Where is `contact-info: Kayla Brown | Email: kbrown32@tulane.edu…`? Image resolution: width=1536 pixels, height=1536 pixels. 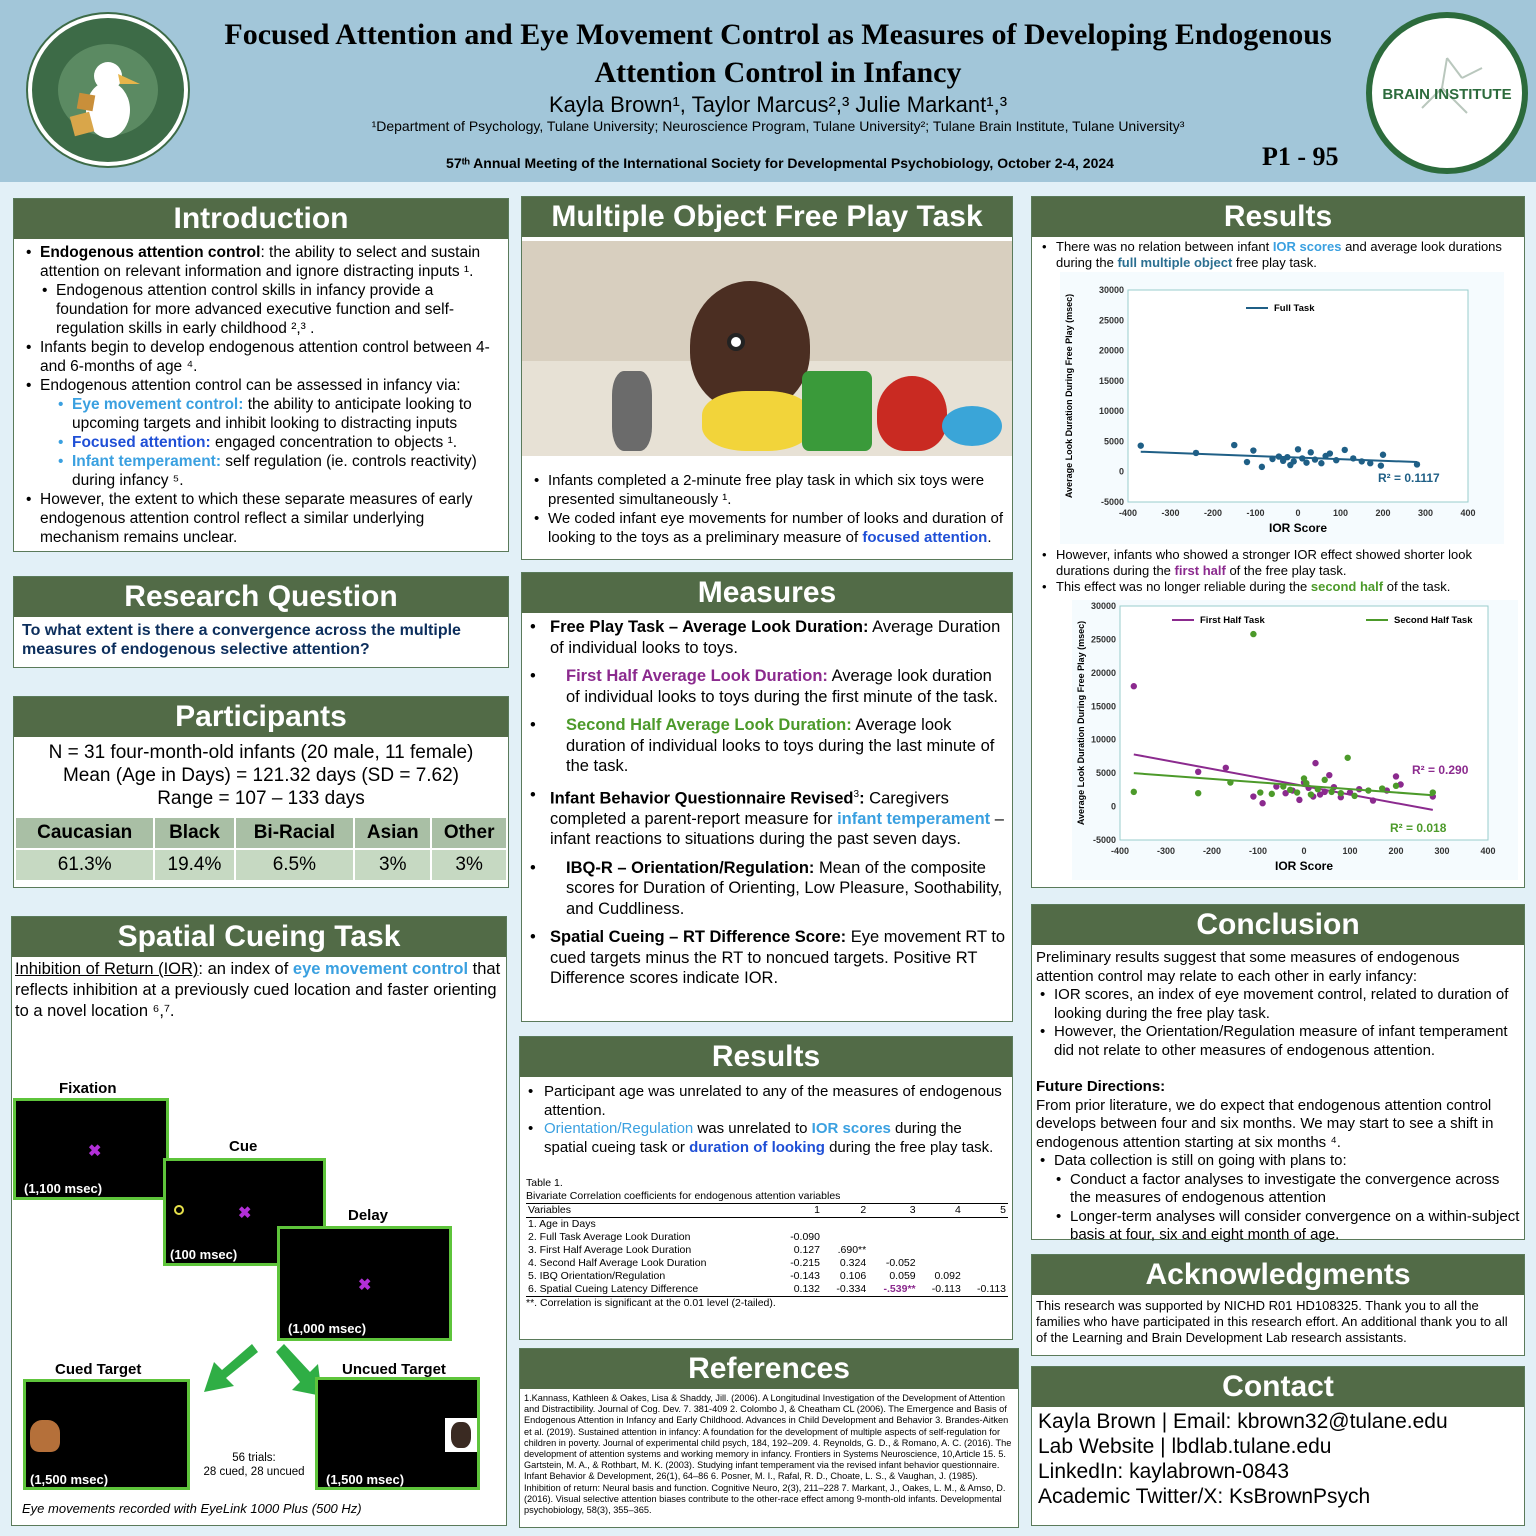 contact-info: Kayla Brown | Email: kbrown32@tulane.edu… is located at coordinates (1278, 1459).